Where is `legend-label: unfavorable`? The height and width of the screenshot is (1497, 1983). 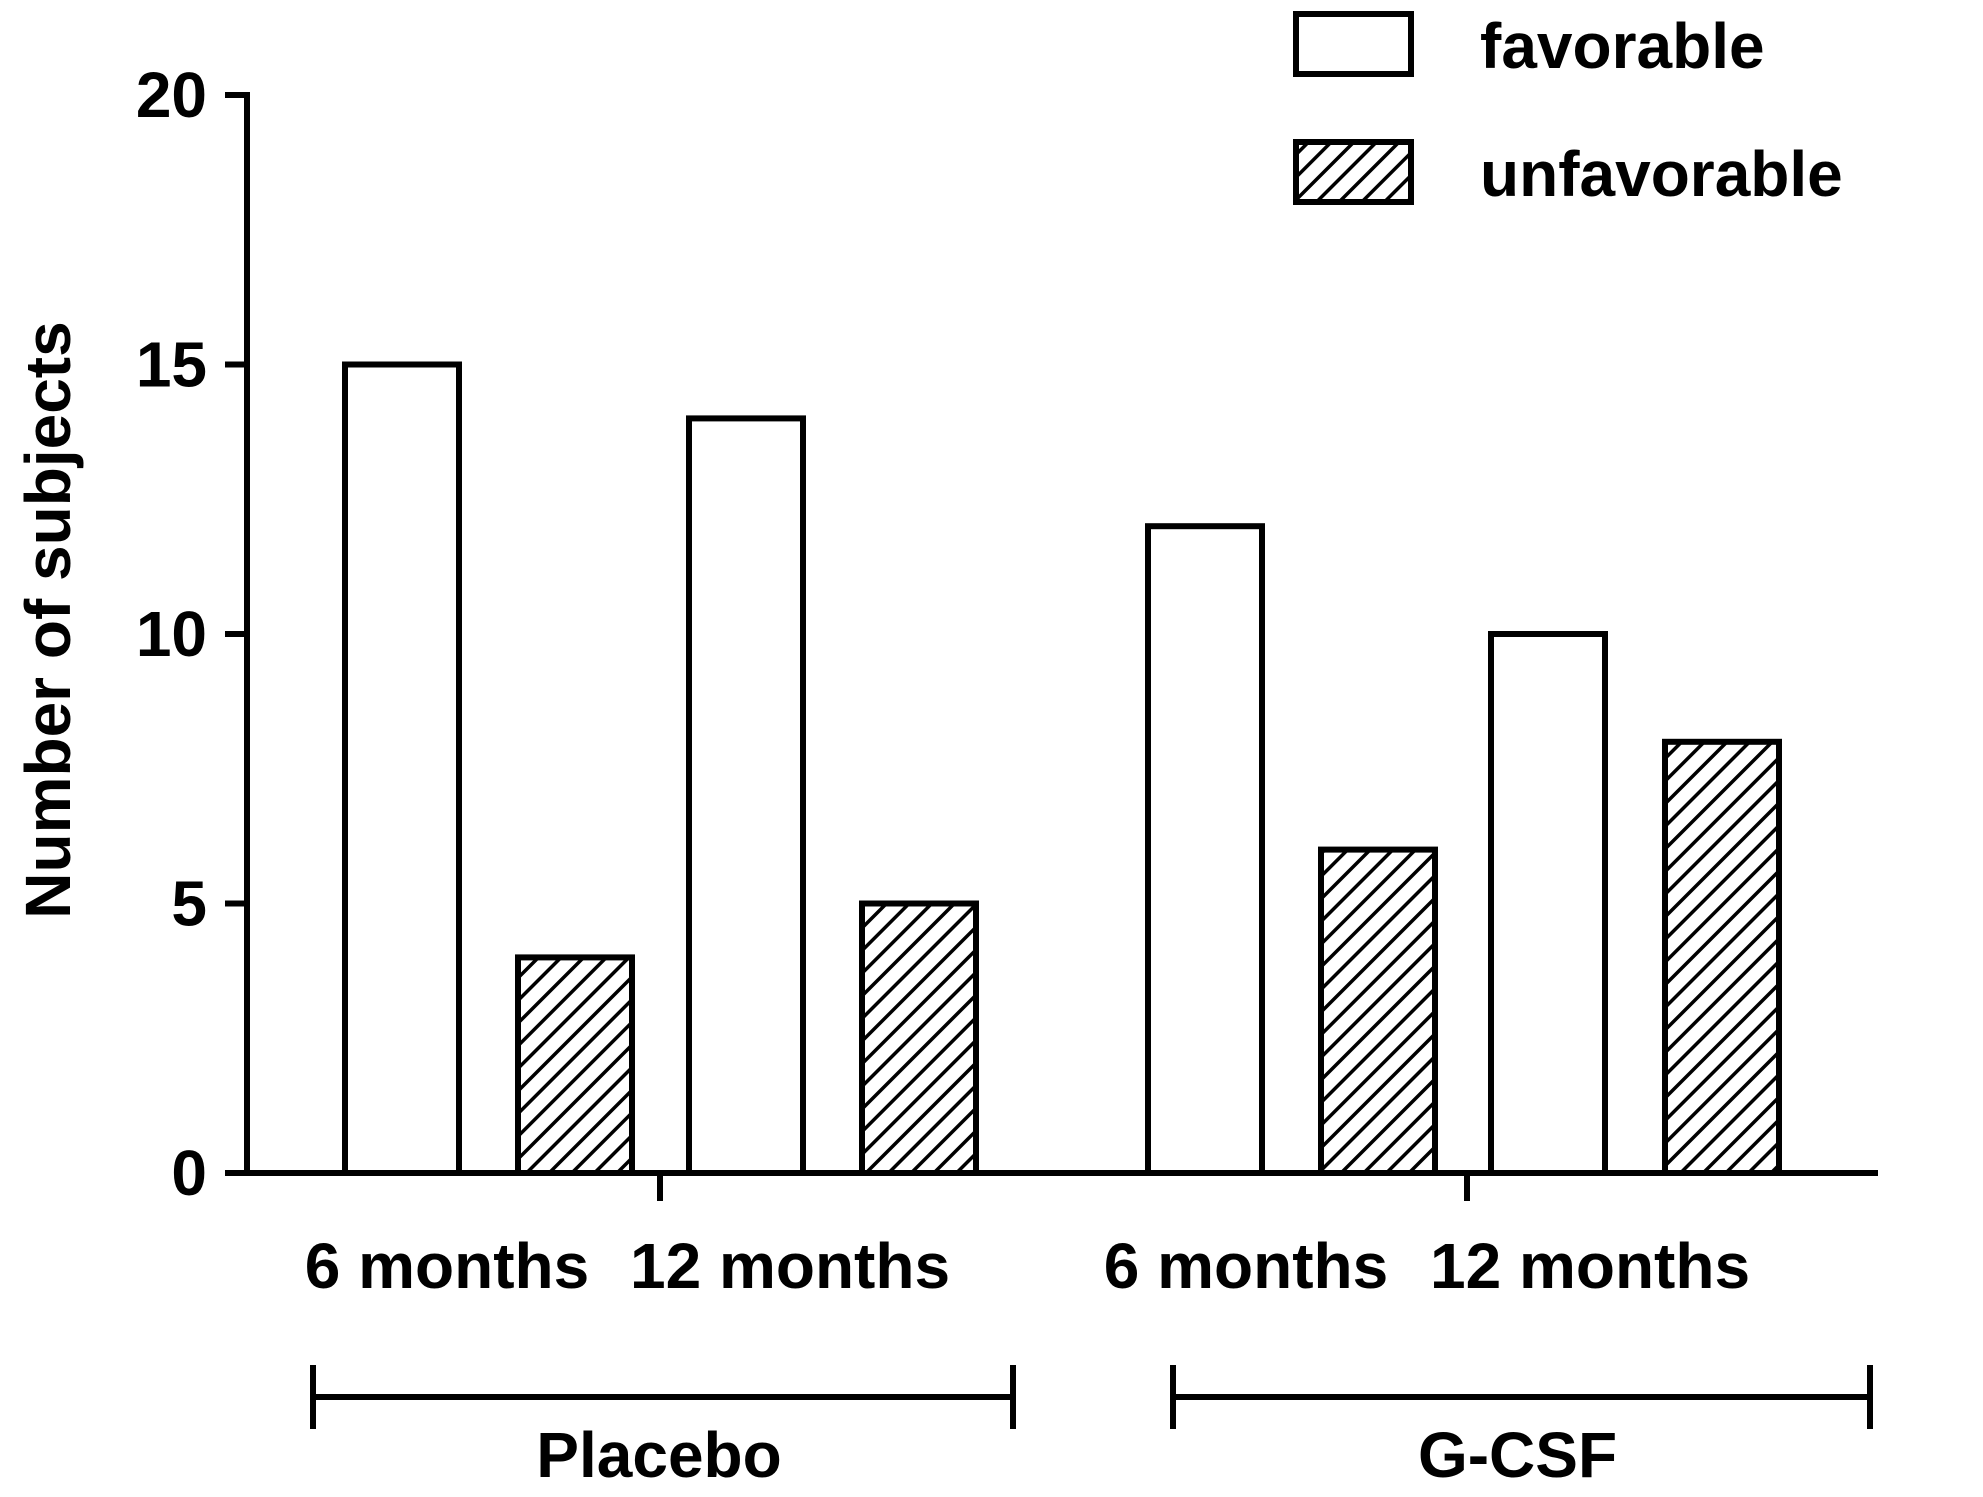
legend-label: unfavorable is located at coordinates (1661, 174).